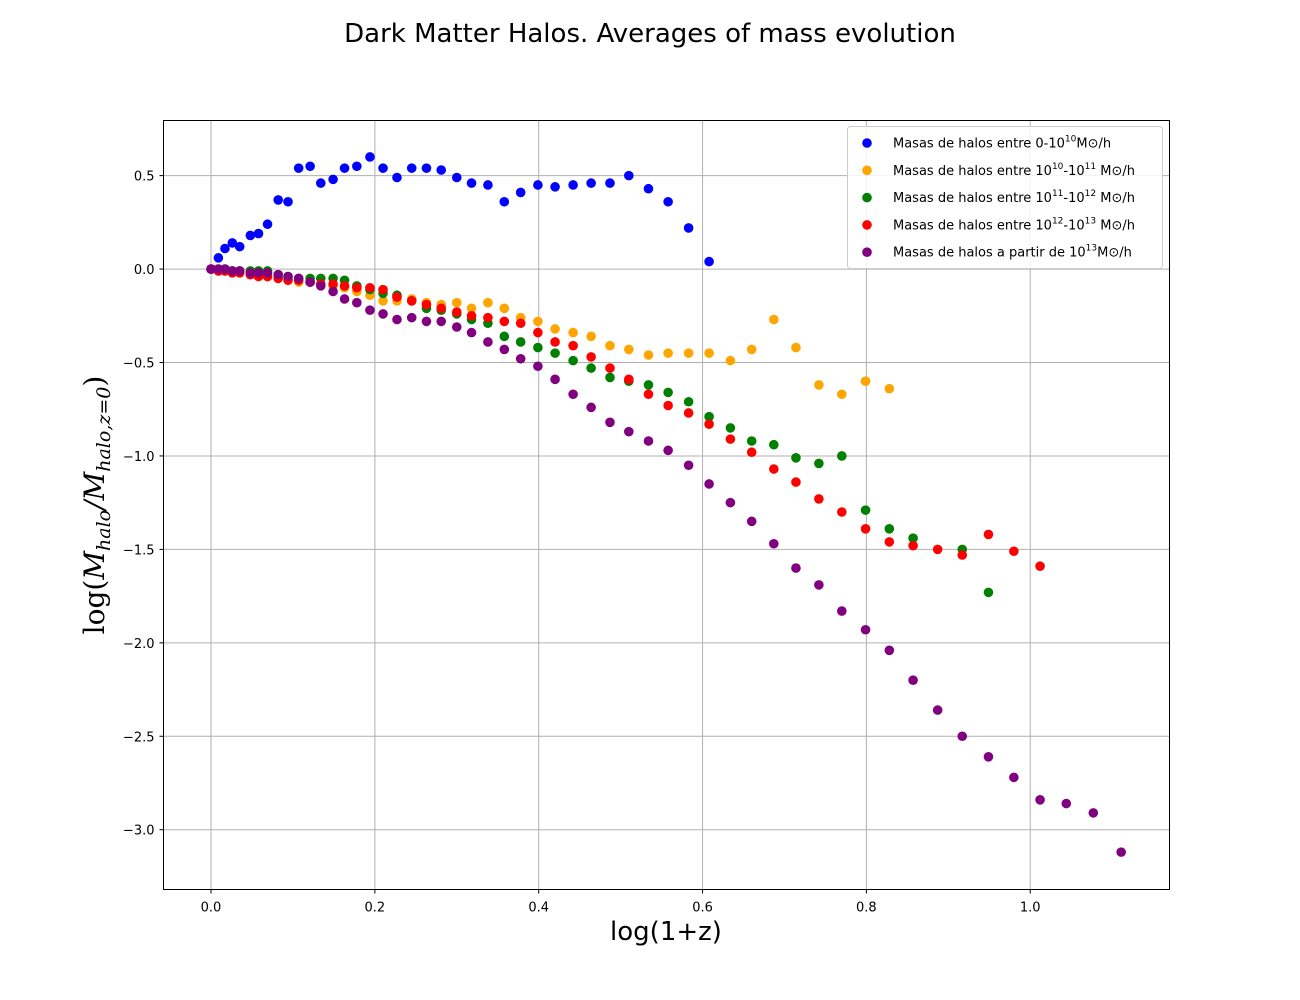 Image resolution: width=1300 pixels, height=1000 pixels. What do you see at coordinates (139, 364) in the screenshot?
I see `y-tick-label: −0.5` at bounding box center [139, 364].